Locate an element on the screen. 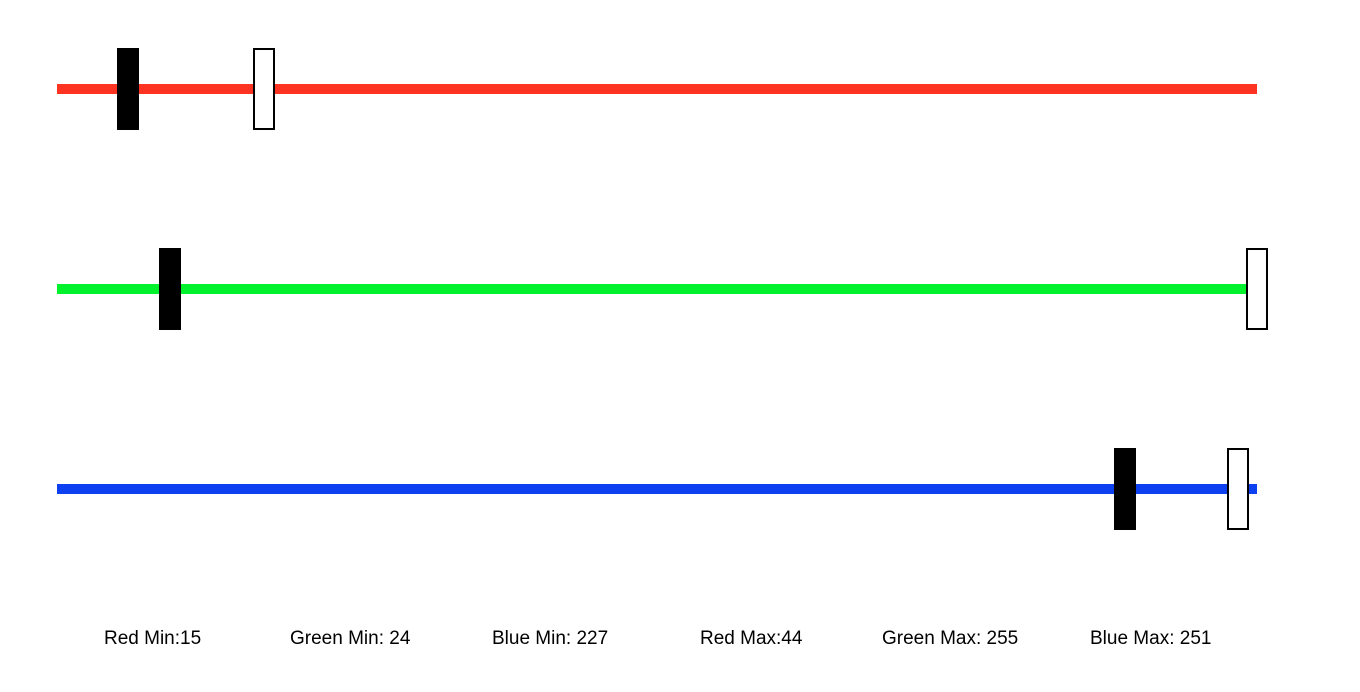  green-min-label: Green Min: 24 is located at coordinates (350, 638).